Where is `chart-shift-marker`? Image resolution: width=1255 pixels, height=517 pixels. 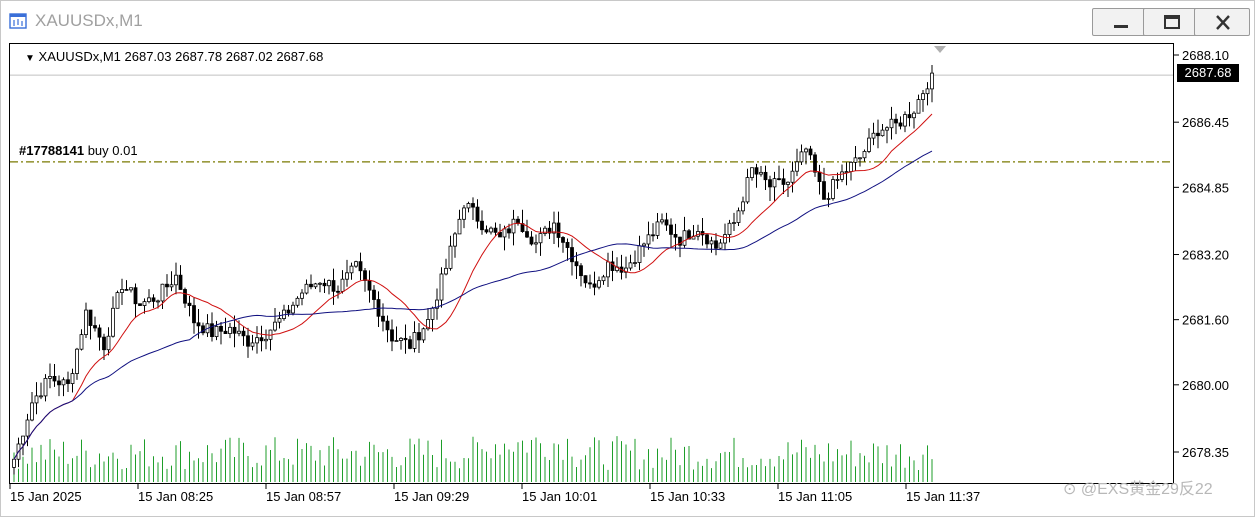 chart-shift-marker is located at coordinates (940, 49).